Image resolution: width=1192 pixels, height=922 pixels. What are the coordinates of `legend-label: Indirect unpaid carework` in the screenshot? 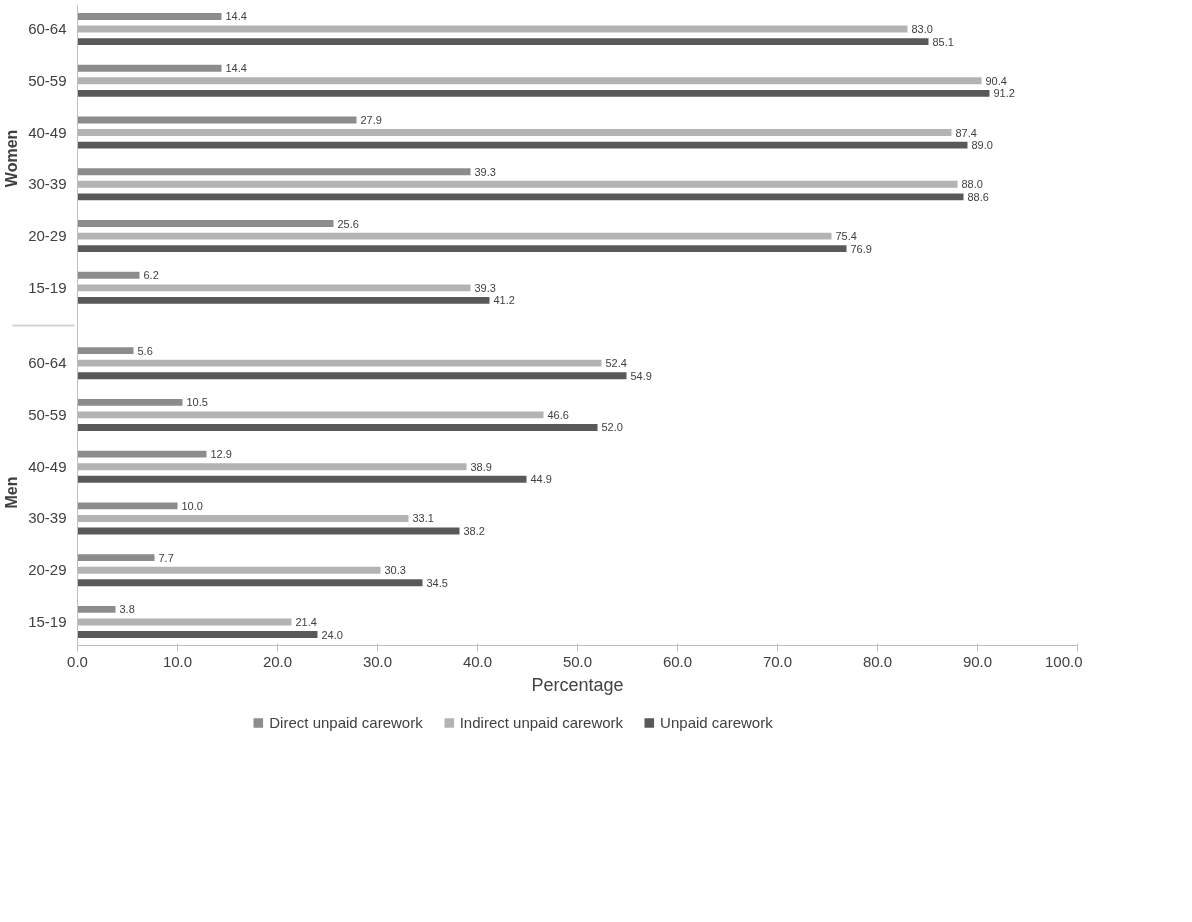 It's located at (541, 722).